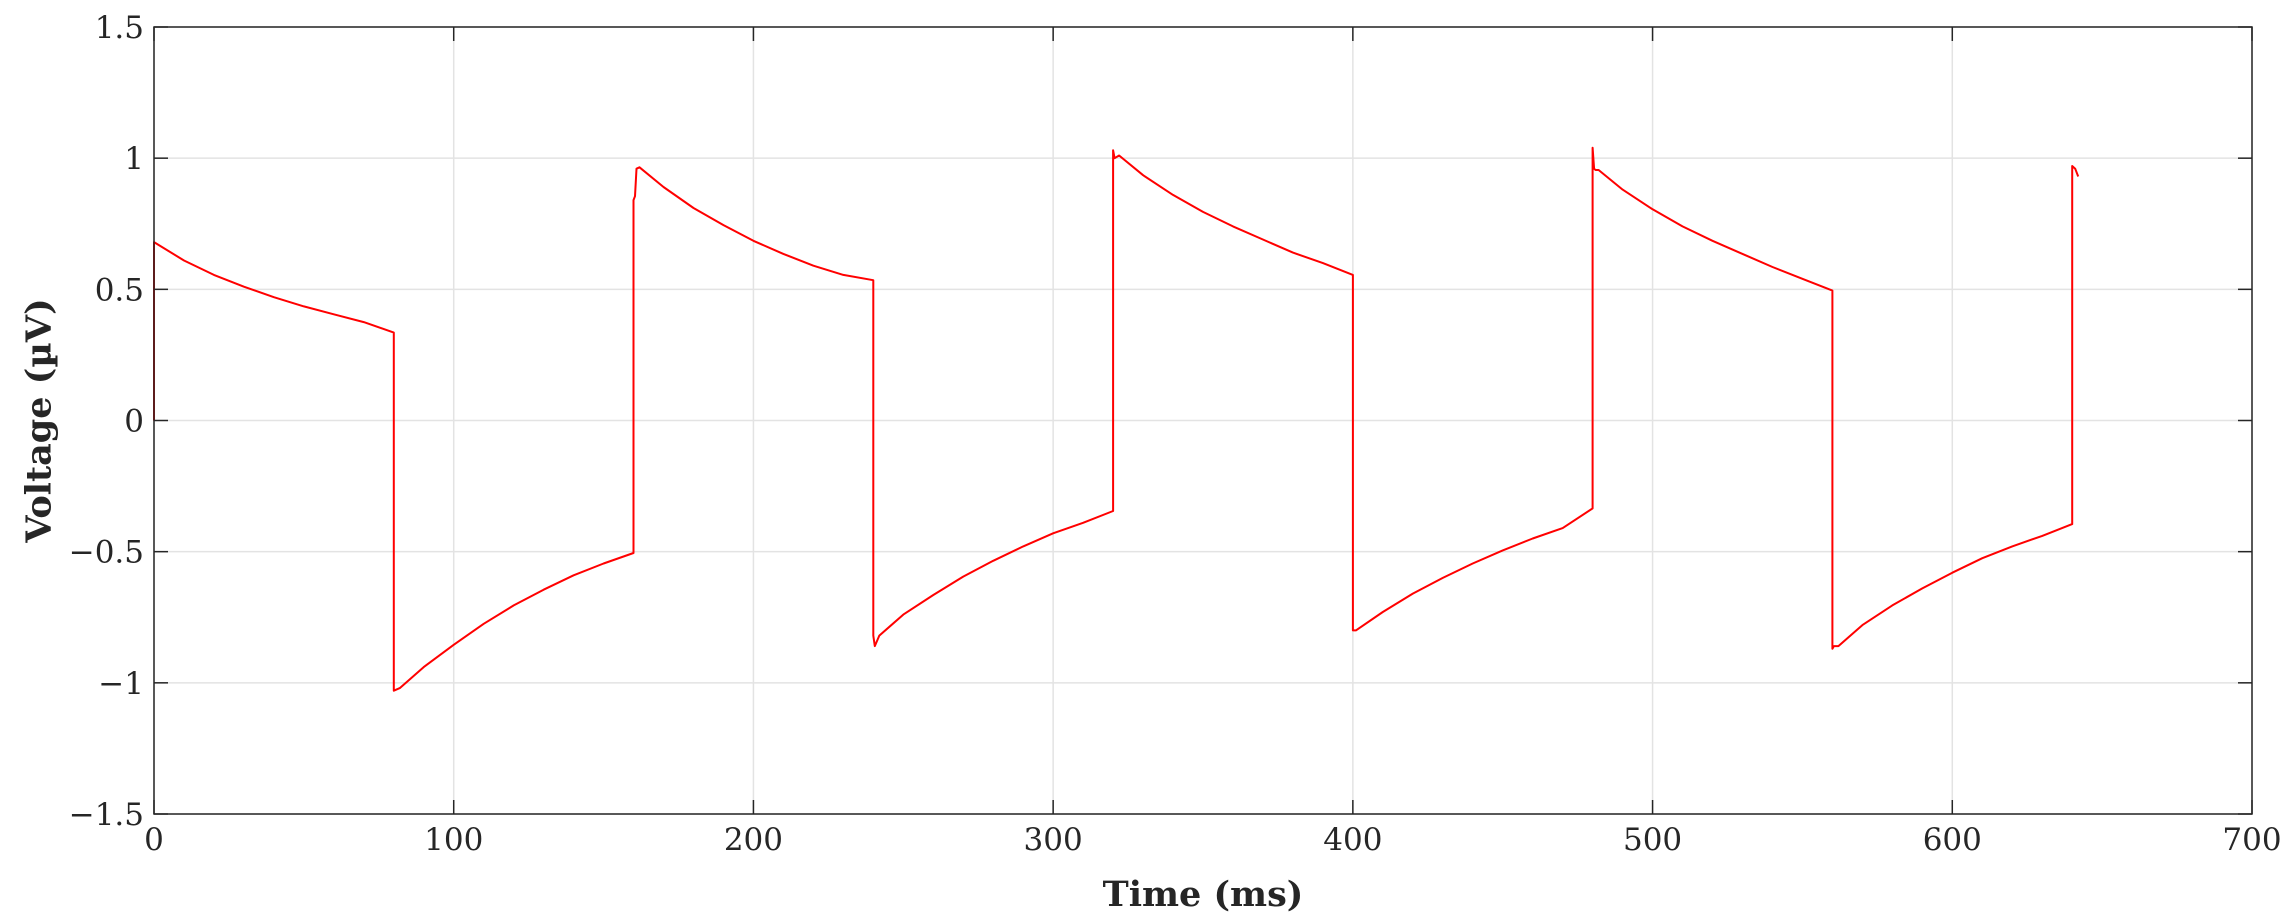 The image size is (2286, 923). I want to click on x-tick-label: 400, so click(1352, 840).